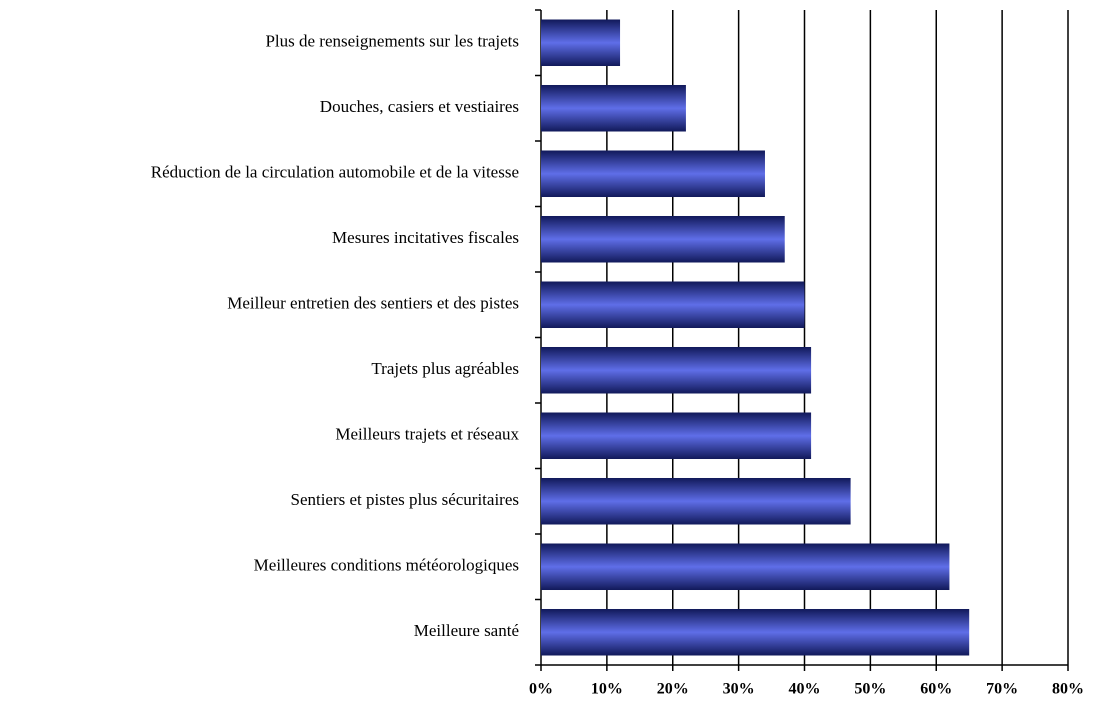 This screenshot has width=1094, height=707. Describe the element at coordinates (870, 689) in the screenshot. I see `x-tick-label: 50%` at that location.